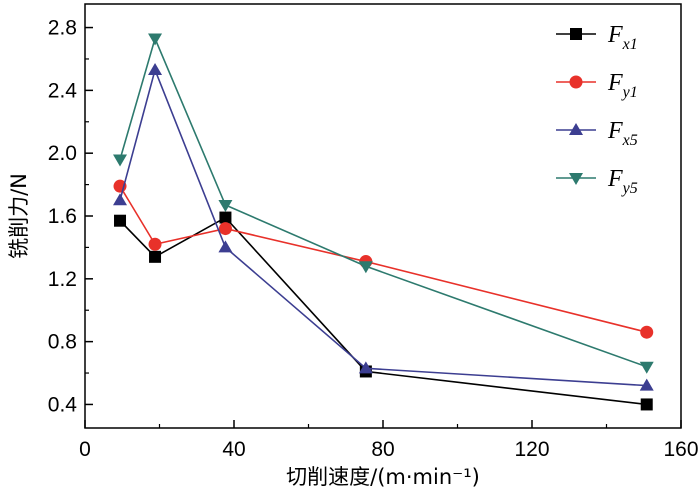 The image size is (700, 494). What do you see at coordinates (622, 181) in the screenshot?
I see `legend-label: Fy5` at bounding box center [622, 181].